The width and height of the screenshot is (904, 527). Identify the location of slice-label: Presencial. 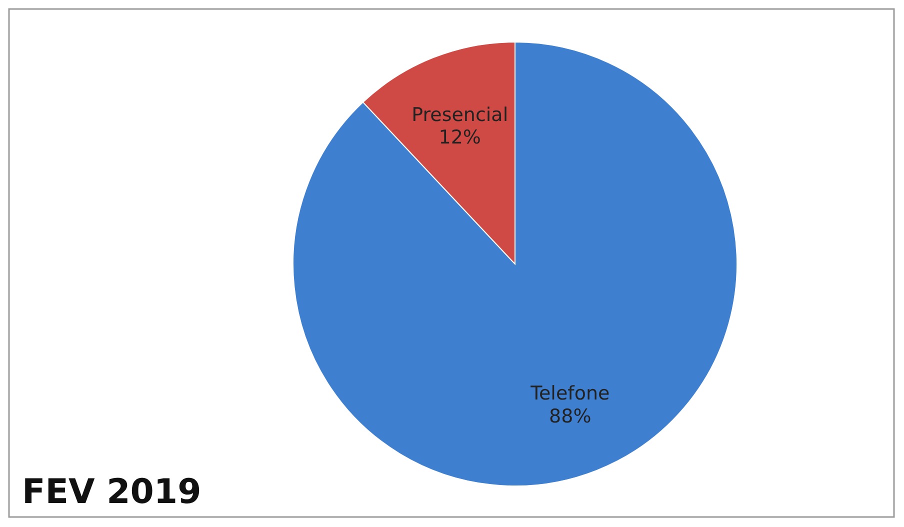
(460, 115).